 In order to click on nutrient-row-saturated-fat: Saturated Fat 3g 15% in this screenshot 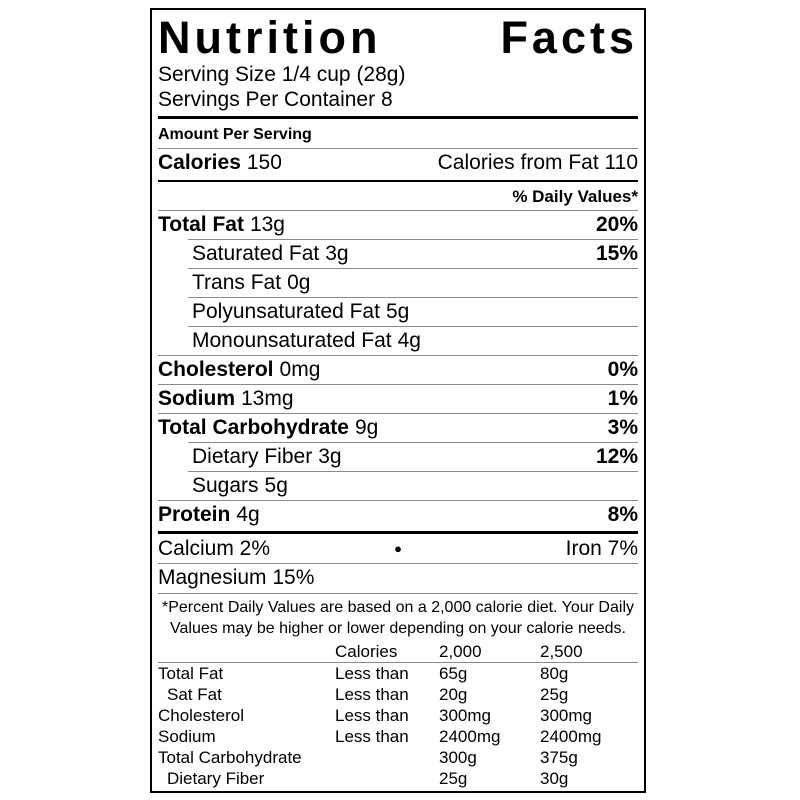, I will do `click(413, 253)`.